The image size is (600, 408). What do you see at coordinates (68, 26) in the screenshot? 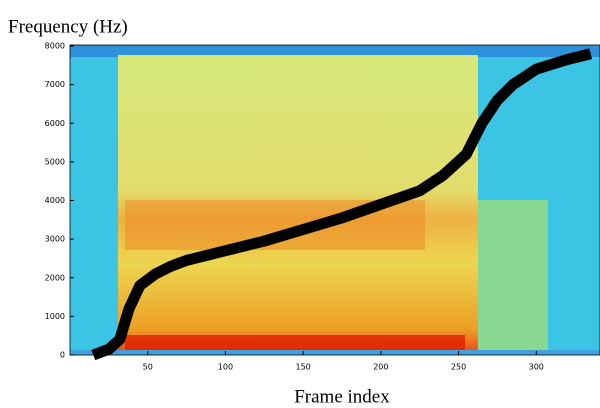
I see `y-axis-title: Frequency (Hz)` at bounding box center [68, 26].